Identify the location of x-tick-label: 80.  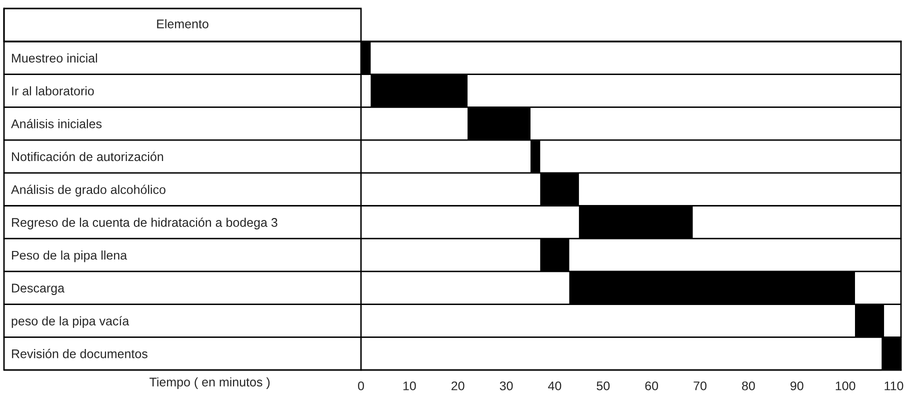
(748, 385).